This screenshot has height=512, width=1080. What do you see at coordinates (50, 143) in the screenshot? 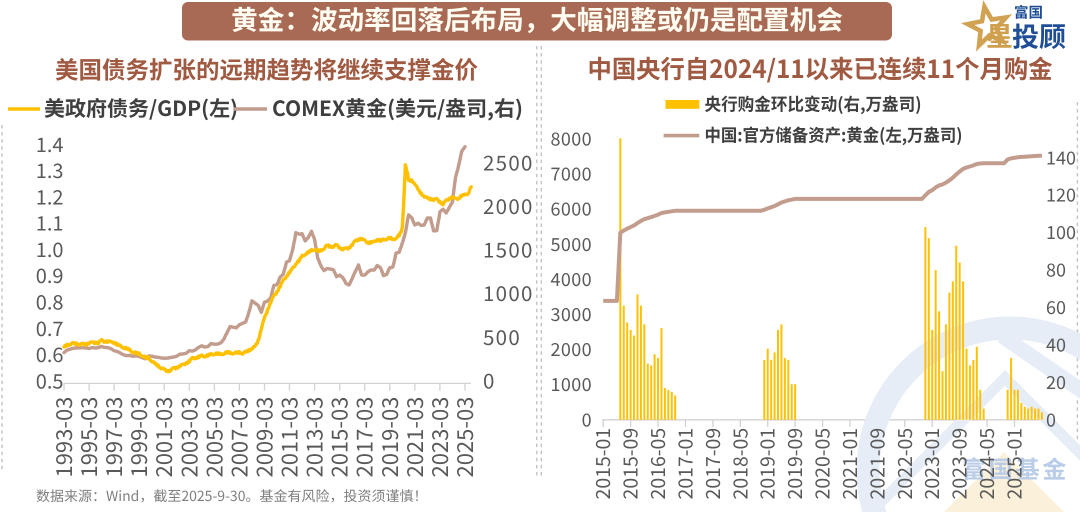
I see `svg-text: 1.4` at bounding box center [50, 143].